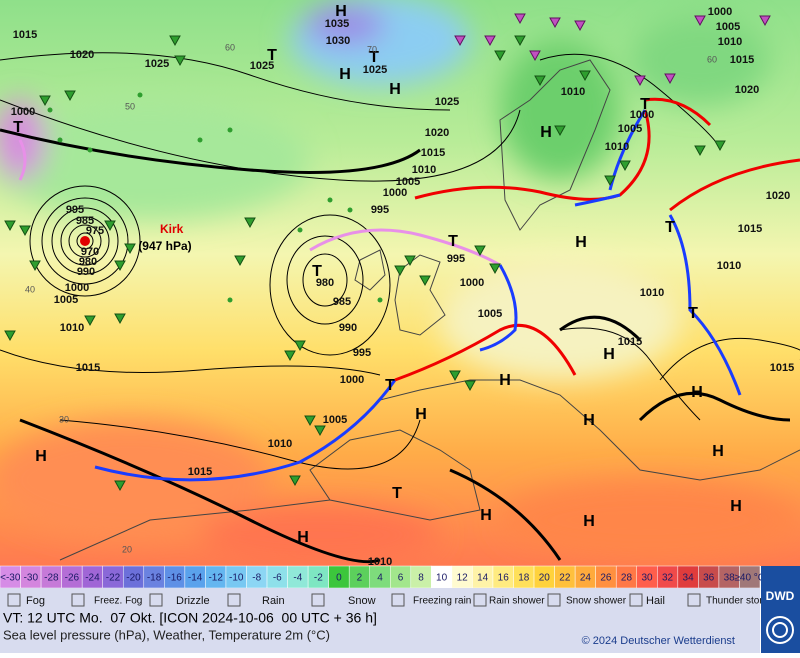  I want to click on legend-label: Rain, so click(273, 601).